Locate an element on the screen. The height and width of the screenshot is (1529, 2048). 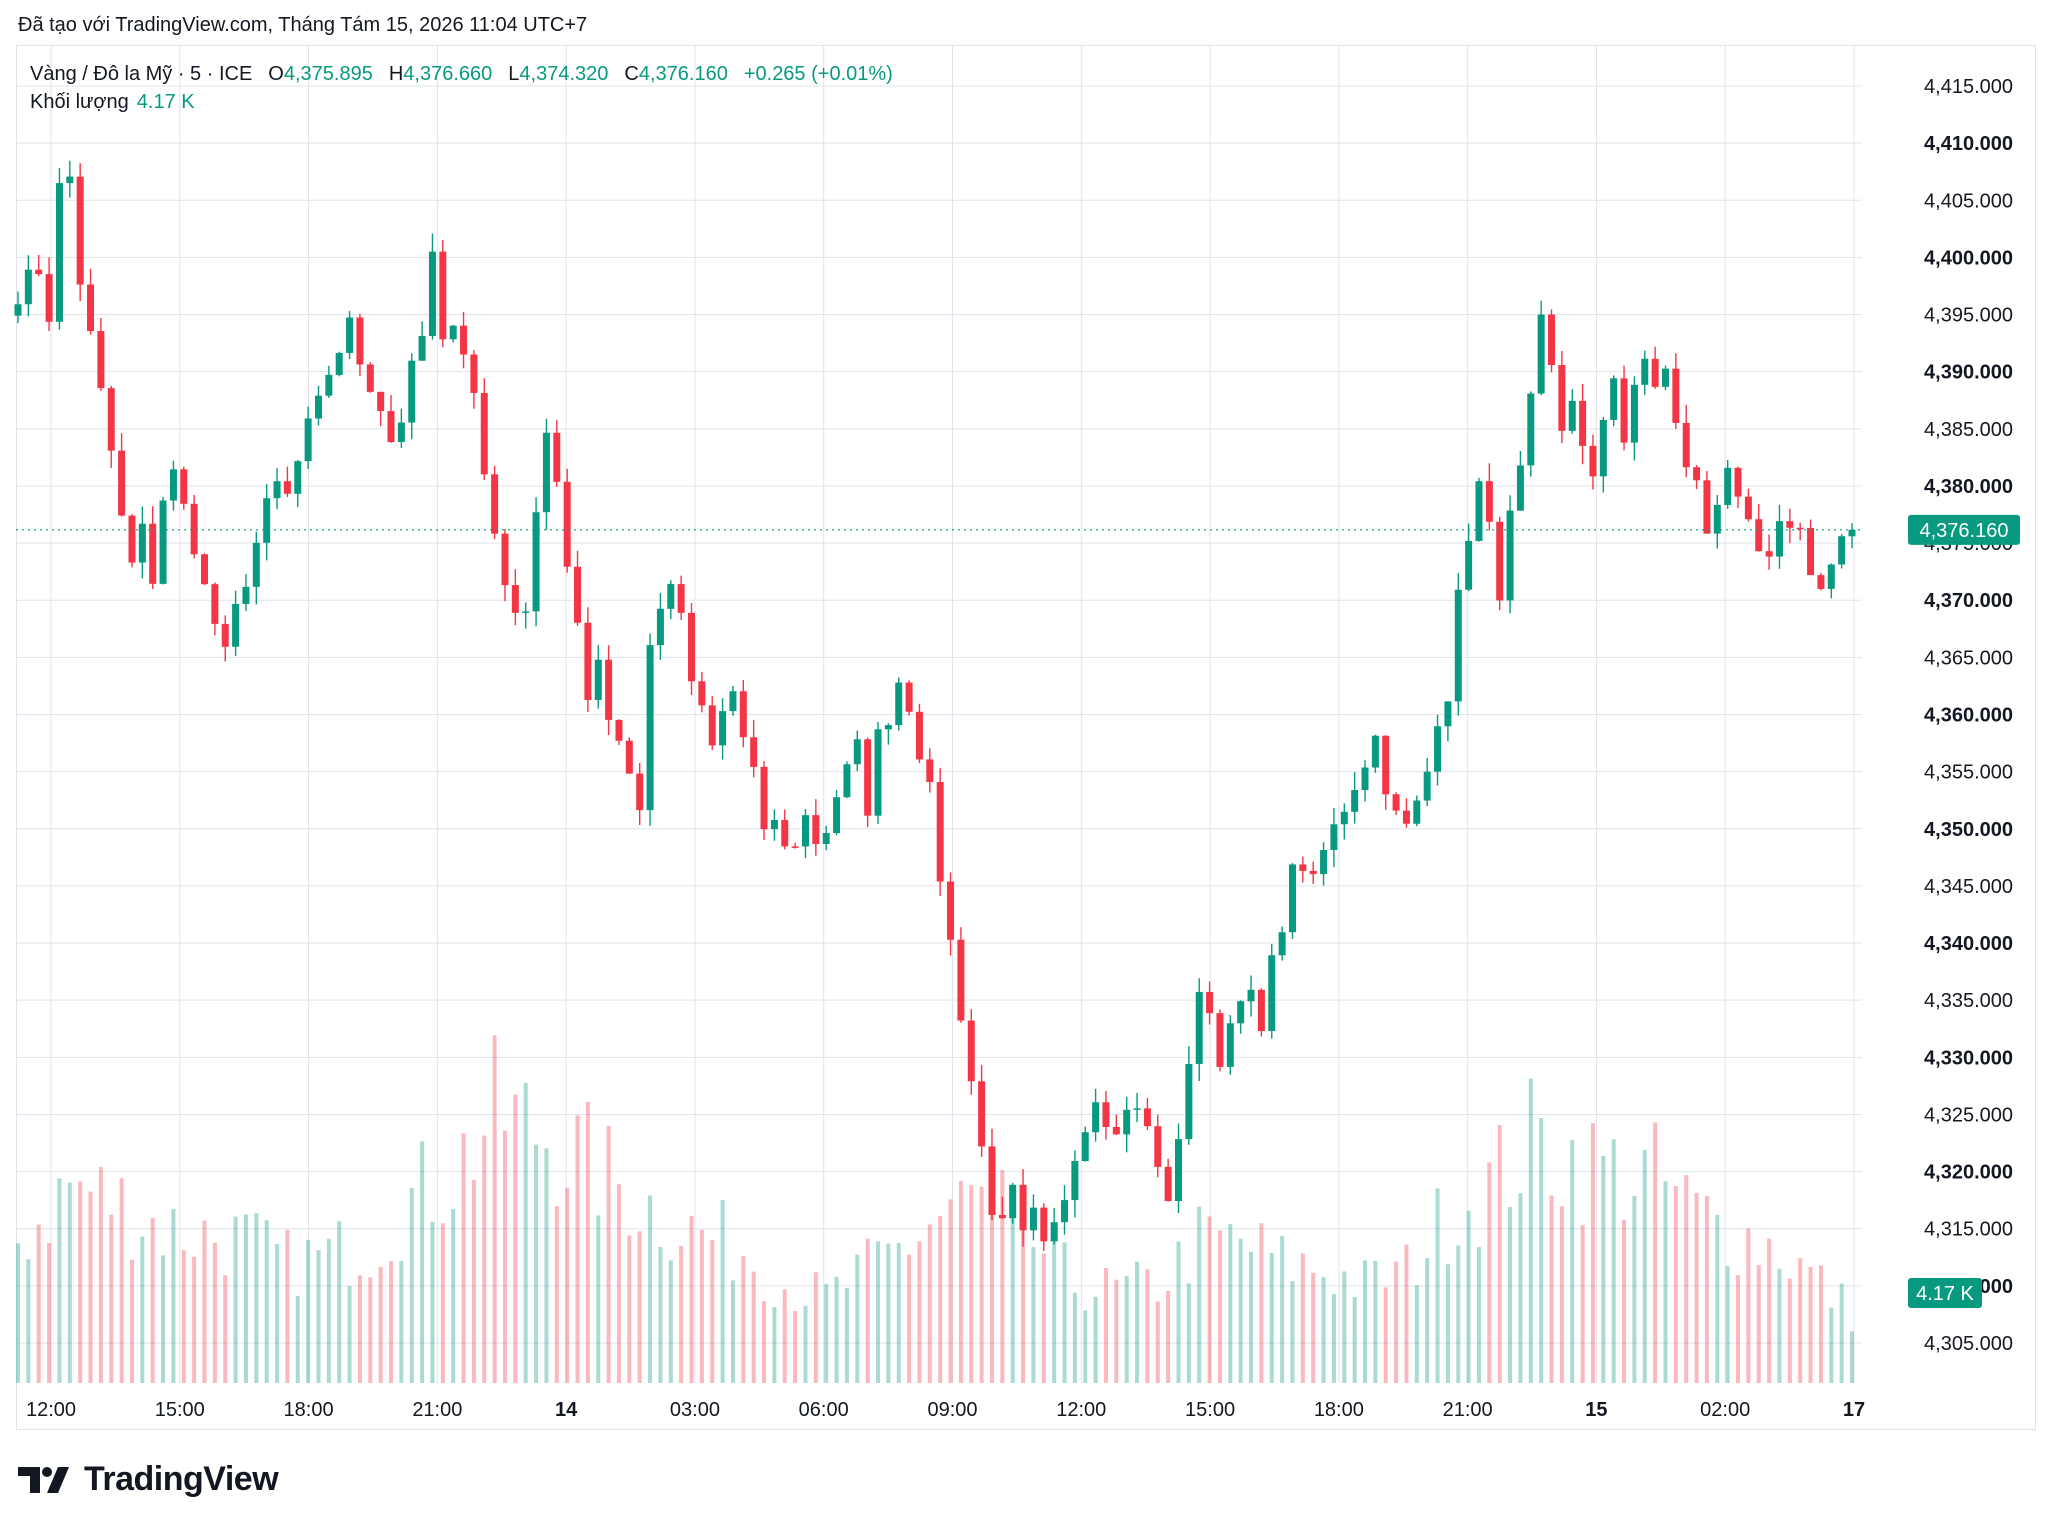
y-tick-label: 4,415.000 is located at coordinates (1968, 87).